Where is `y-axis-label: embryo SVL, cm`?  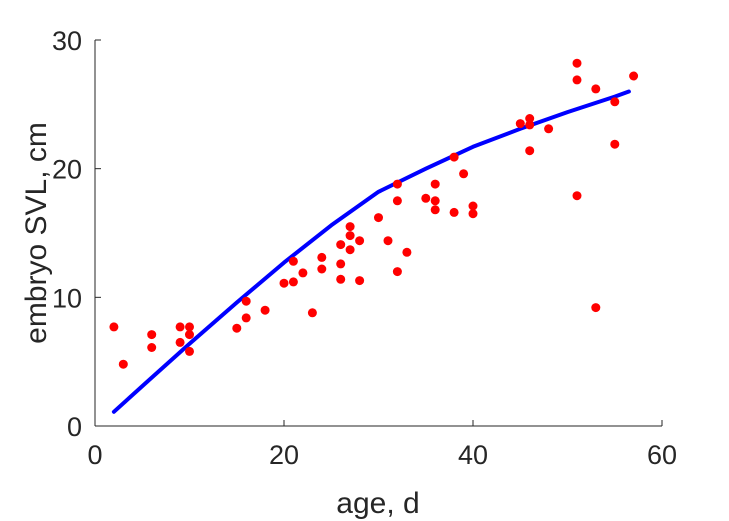
y-axis-label: embryo SVL, cm is located at coordinates (36, 233).